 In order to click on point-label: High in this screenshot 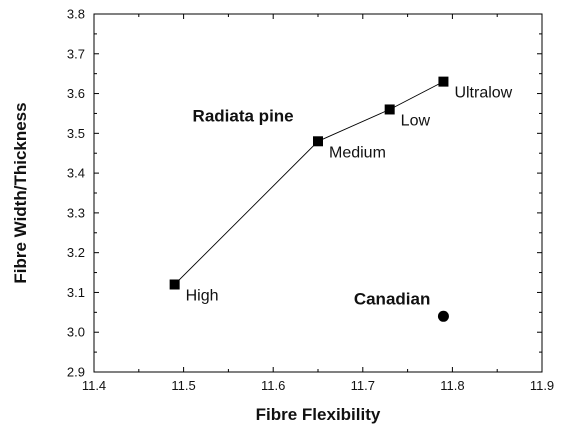, I will do `click(202, 295)`.